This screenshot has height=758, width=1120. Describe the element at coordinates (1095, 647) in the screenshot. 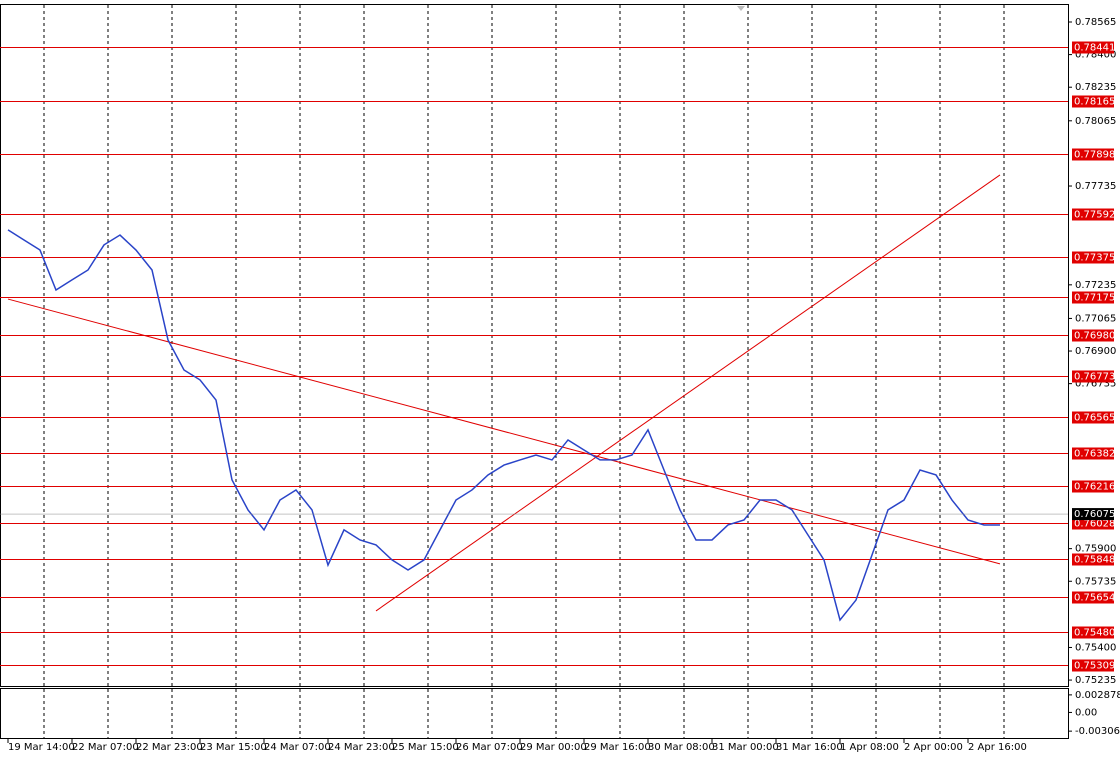

I see `y-tick-label: 0.75400` at that location.